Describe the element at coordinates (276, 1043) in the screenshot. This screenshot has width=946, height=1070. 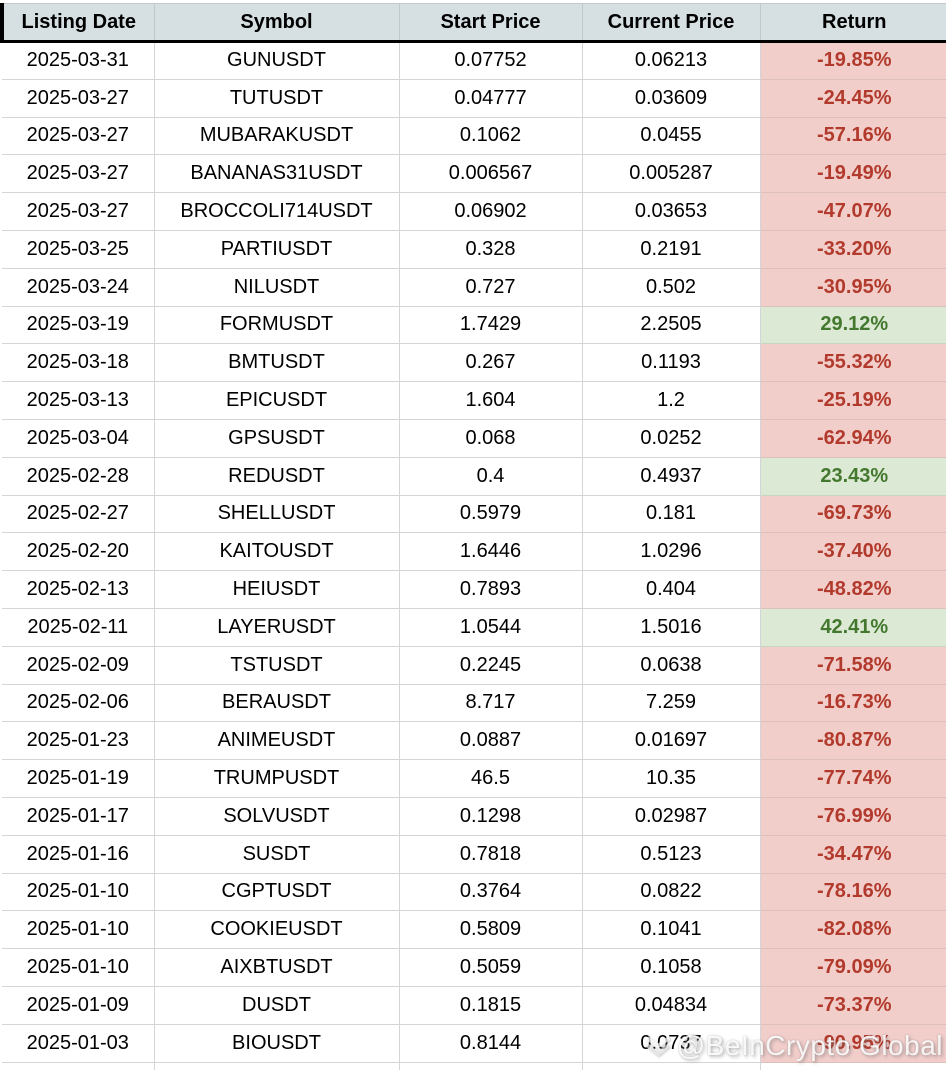
I see `cell-symbol: BIOUSDT` at that location.